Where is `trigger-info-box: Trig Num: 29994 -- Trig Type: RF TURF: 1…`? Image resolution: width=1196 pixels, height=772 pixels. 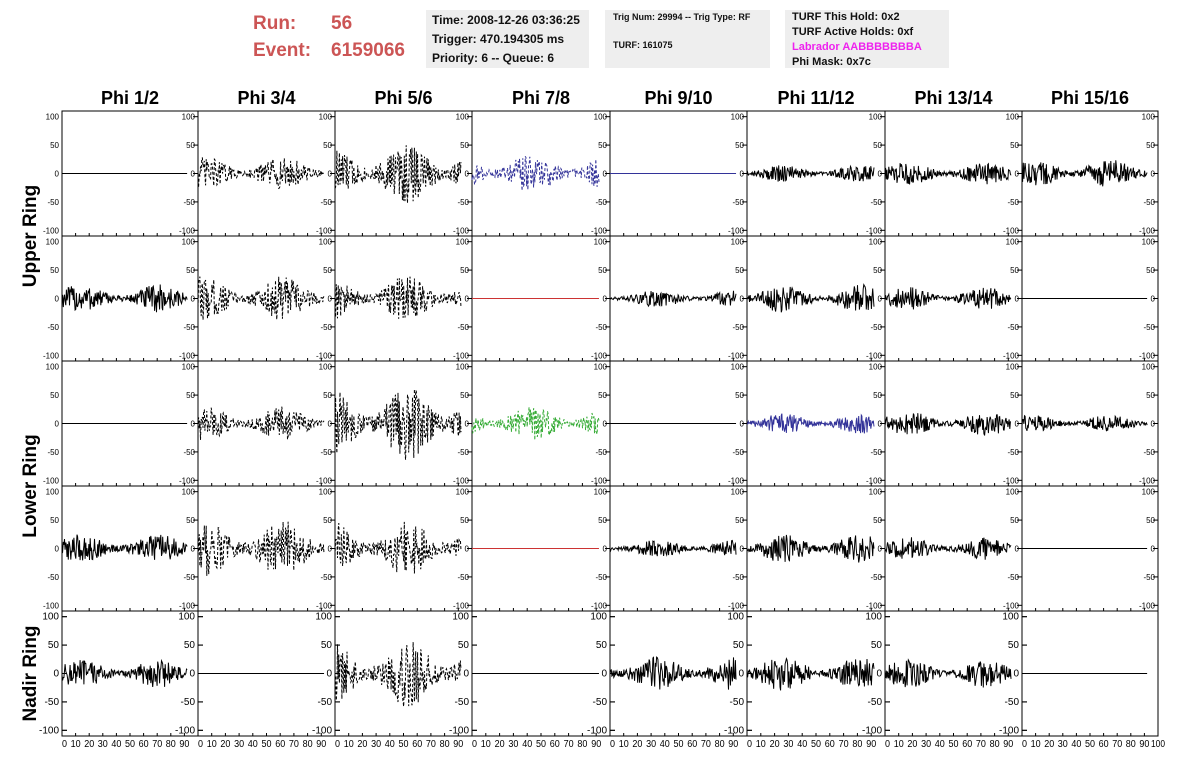 trigger-info-box: Trig Num: 29994 -- Trig Type: RF TURF: 1… is located at coordinates (687, 39).